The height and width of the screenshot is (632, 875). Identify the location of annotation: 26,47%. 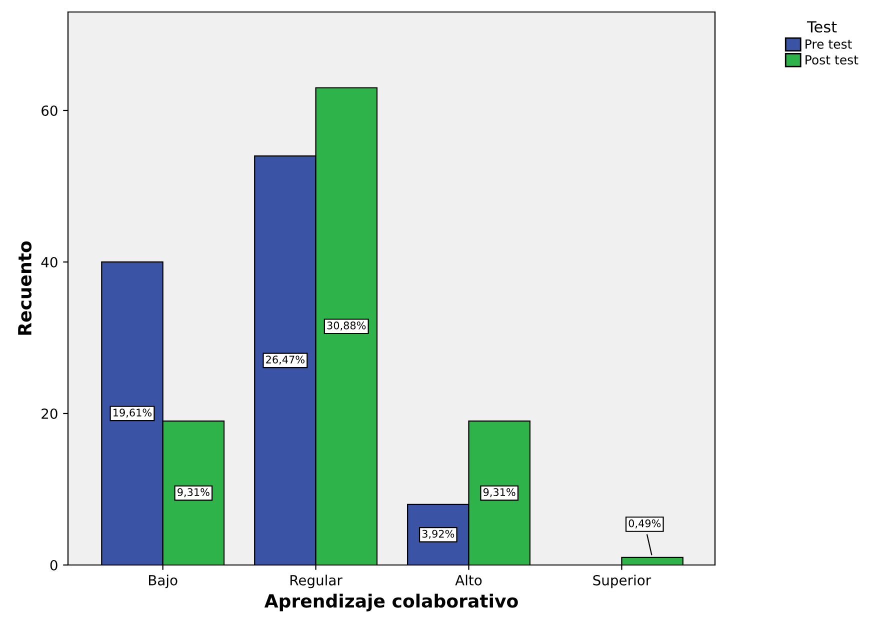
(285, 360).